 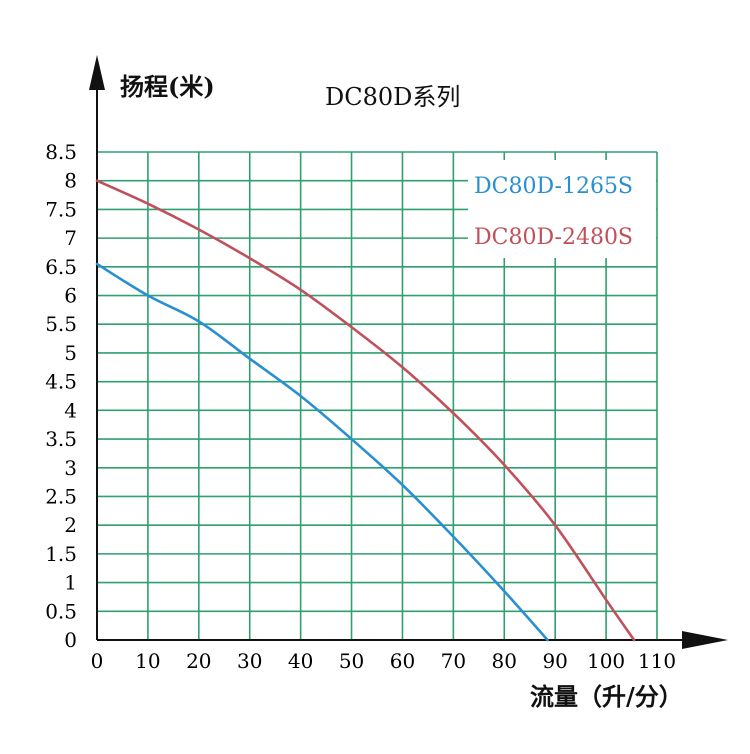 I want to click on legend-background, so click(x=562, y=209).